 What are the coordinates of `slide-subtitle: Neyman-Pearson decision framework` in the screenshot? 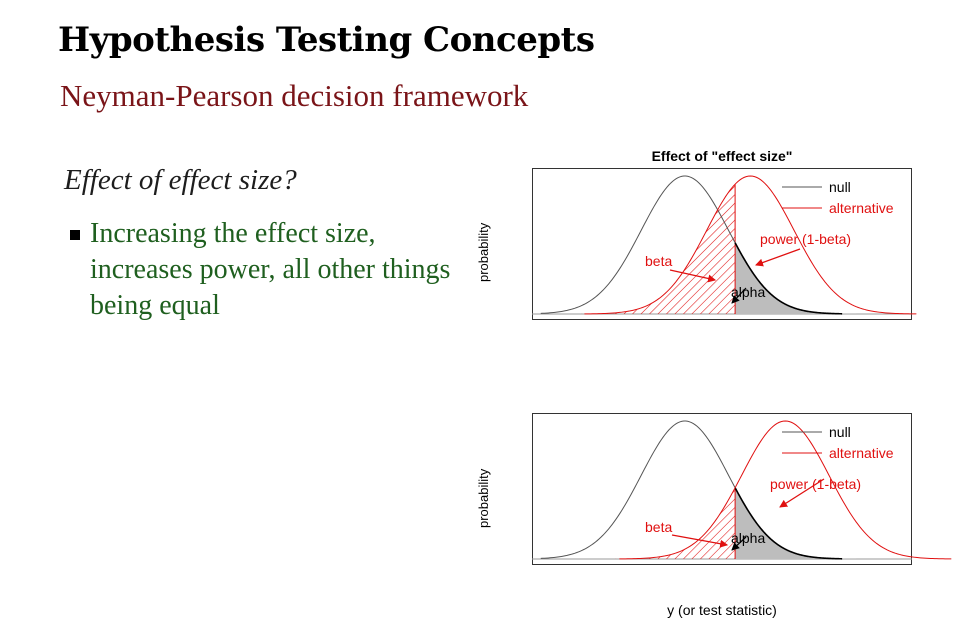 It's located at (294, 95).